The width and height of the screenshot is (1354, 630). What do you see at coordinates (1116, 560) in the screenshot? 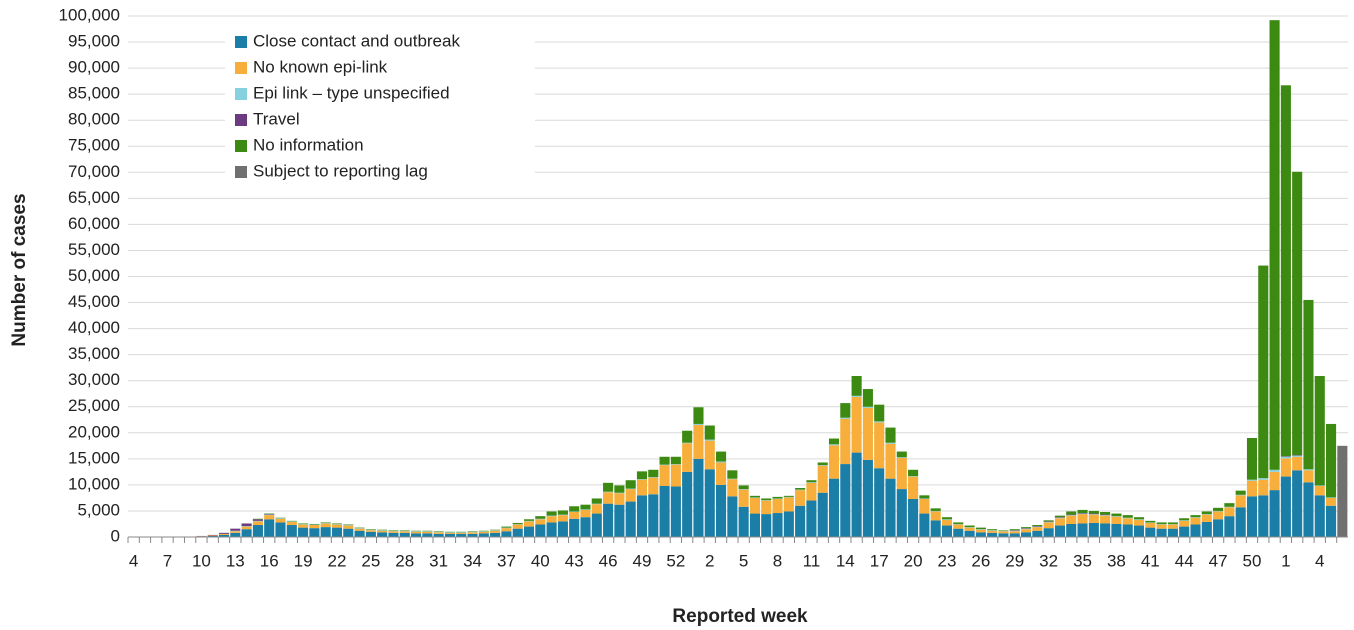
I see `x-tick-label: 38` at bounding box center [1116, 560].